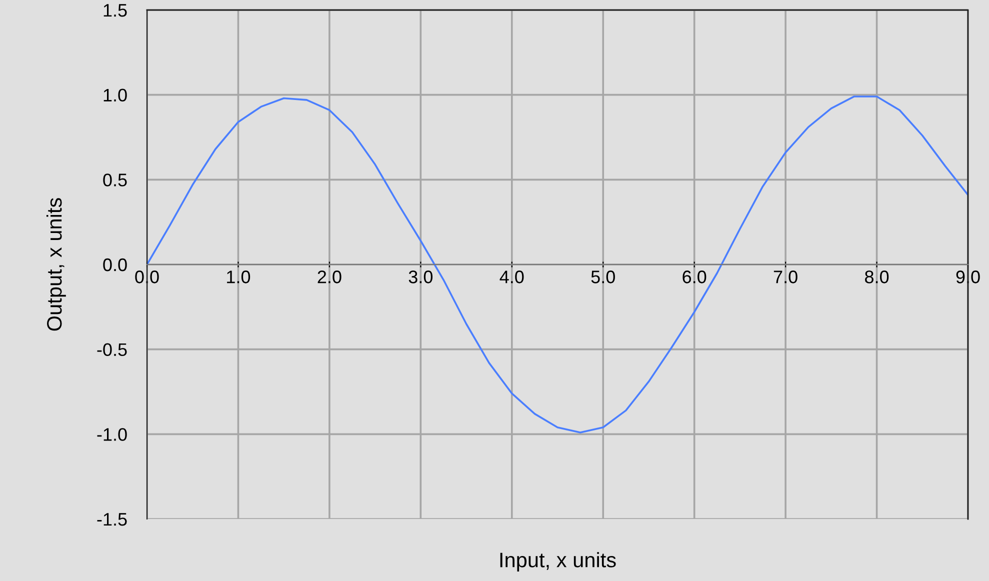 This screenshot has width=989, height=581. What do you see at coordinates (420, 277) in the screenshot?
I see `x-tick-label: 3.0` at bounding box center [420, 277].